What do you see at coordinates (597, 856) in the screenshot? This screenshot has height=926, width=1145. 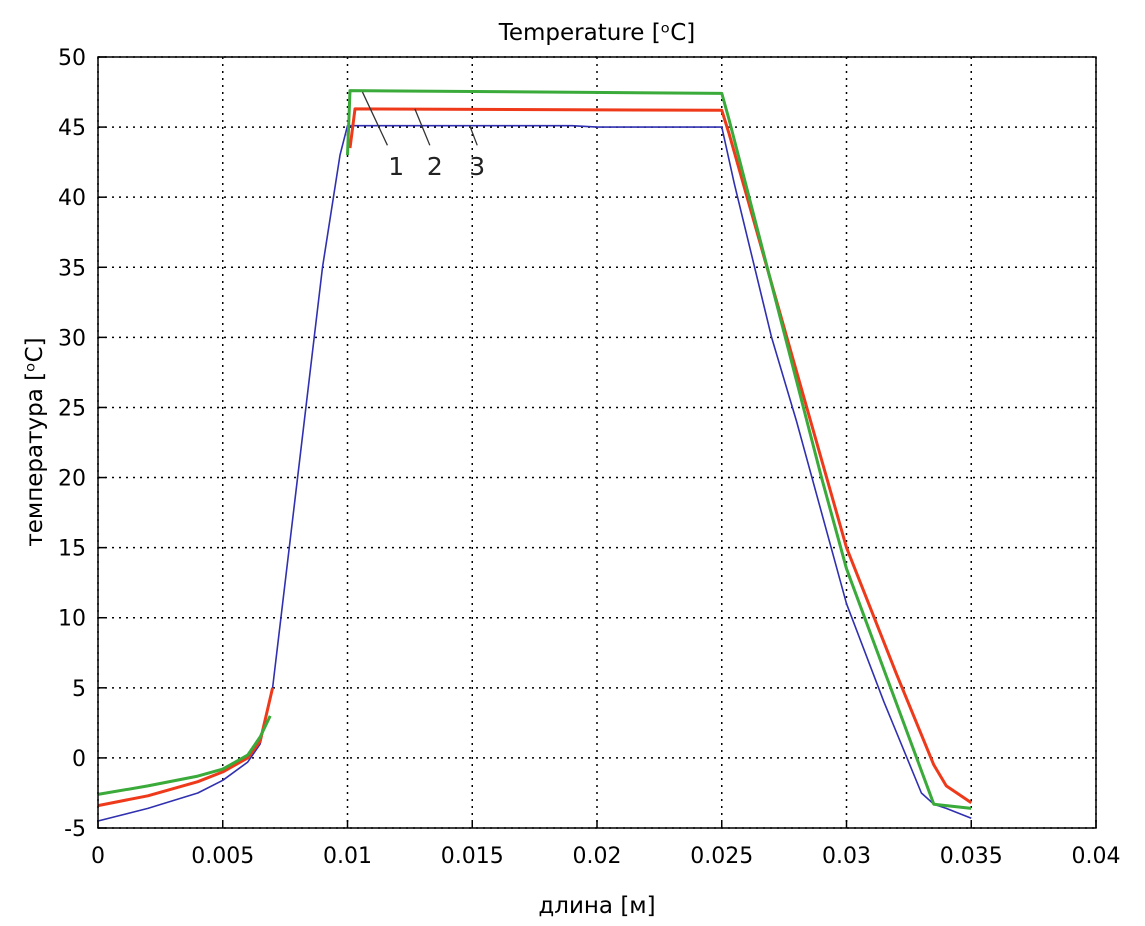 I see `x-tick-label: 0.02` at bounding box center [597, 856].